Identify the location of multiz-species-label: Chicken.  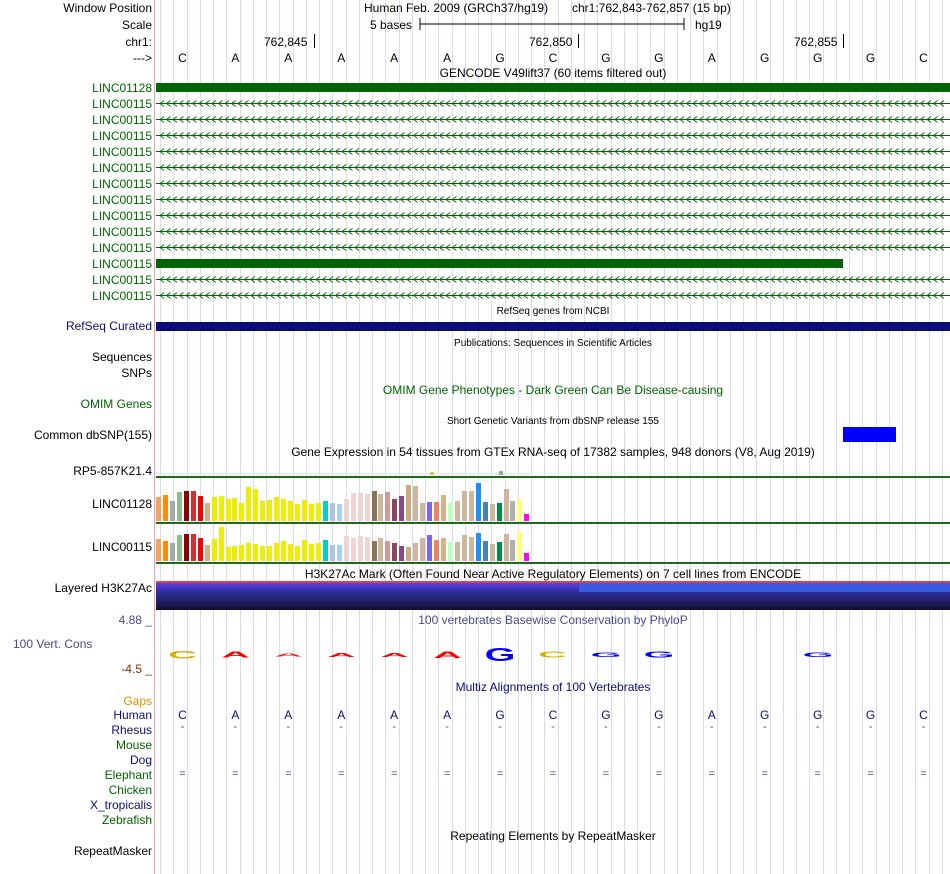
(130, 790).